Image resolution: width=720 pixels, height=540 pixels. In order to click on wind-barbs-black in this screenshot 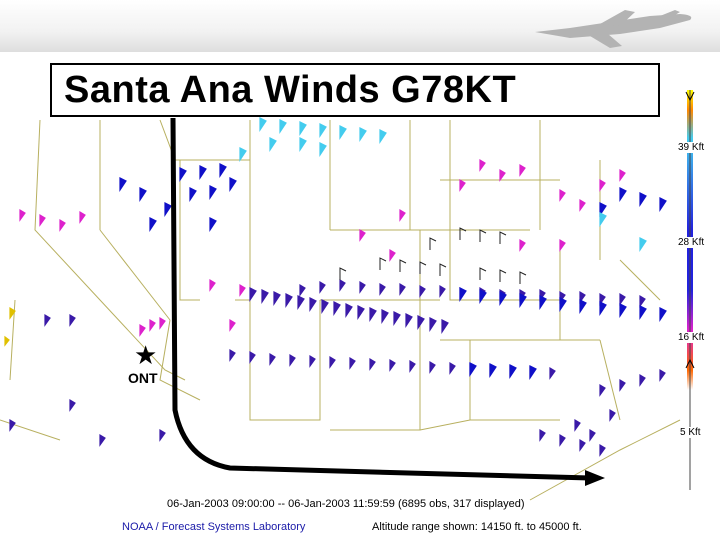, I will do `click(433, 255)`.